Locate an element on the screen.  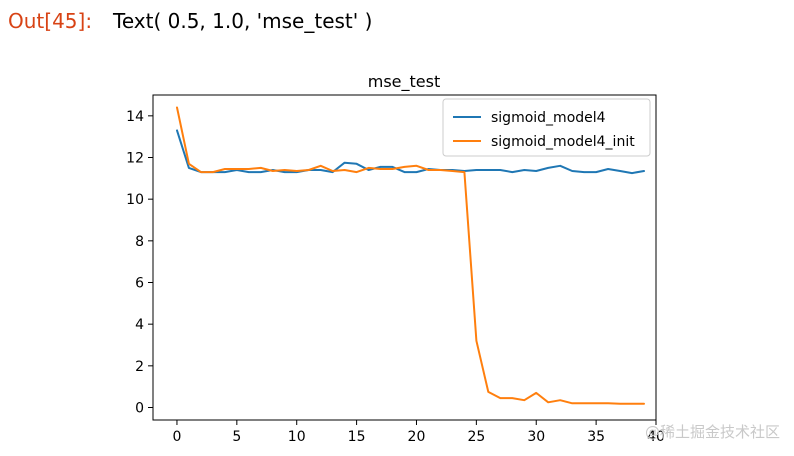
output-cell: Out[45]: Text( 0.5, 1.0, 'mse_test' ) is located at coordinates (190, 21).